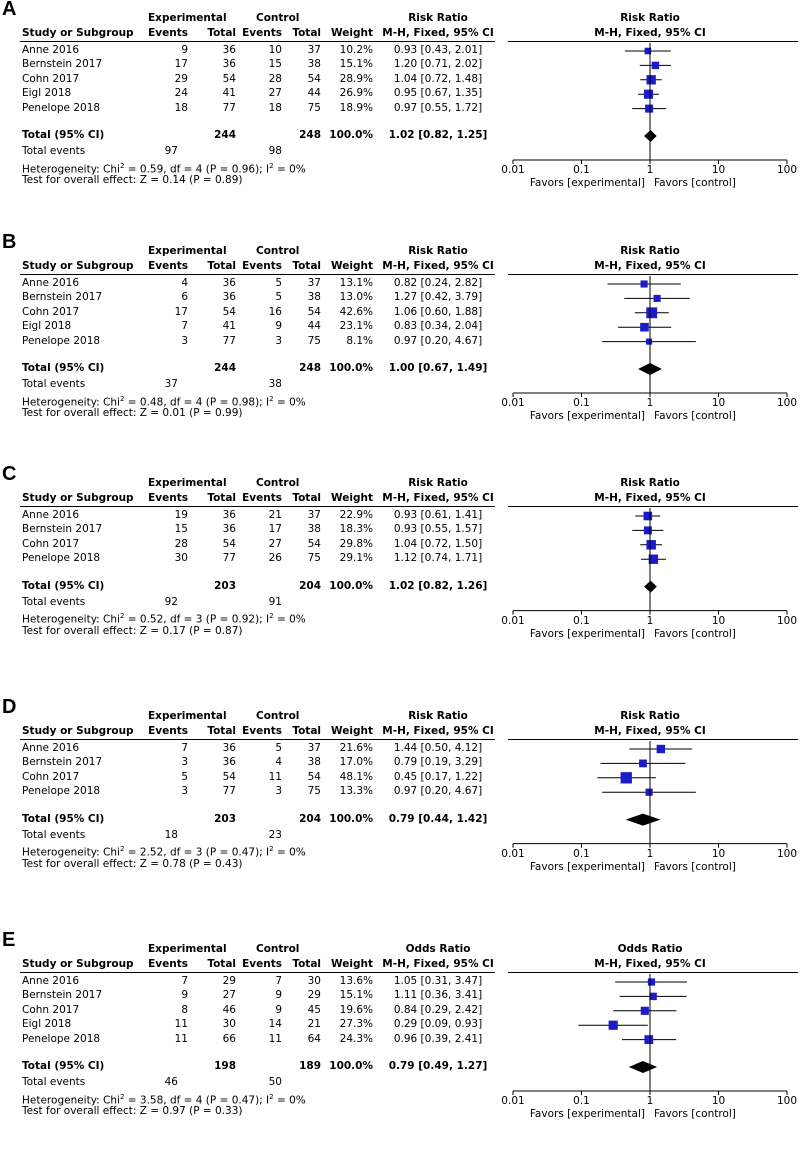 This screenshot has height=1154, width=809. Describe the element at coordinates (356, 762) in the screenshot. I see `weight-value: 17.0%` at that location.